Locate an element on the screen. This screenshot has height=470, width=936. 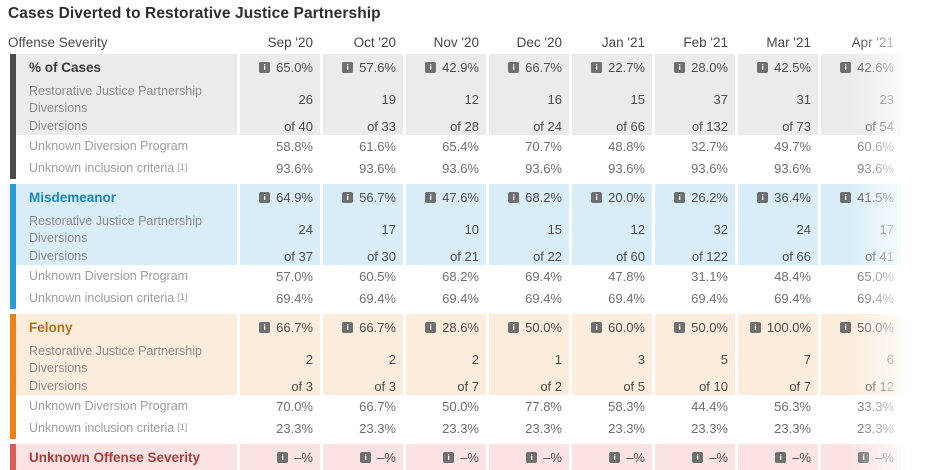
pct-of-cases-cell: i 28.0% is located at coordinates (695, 67).